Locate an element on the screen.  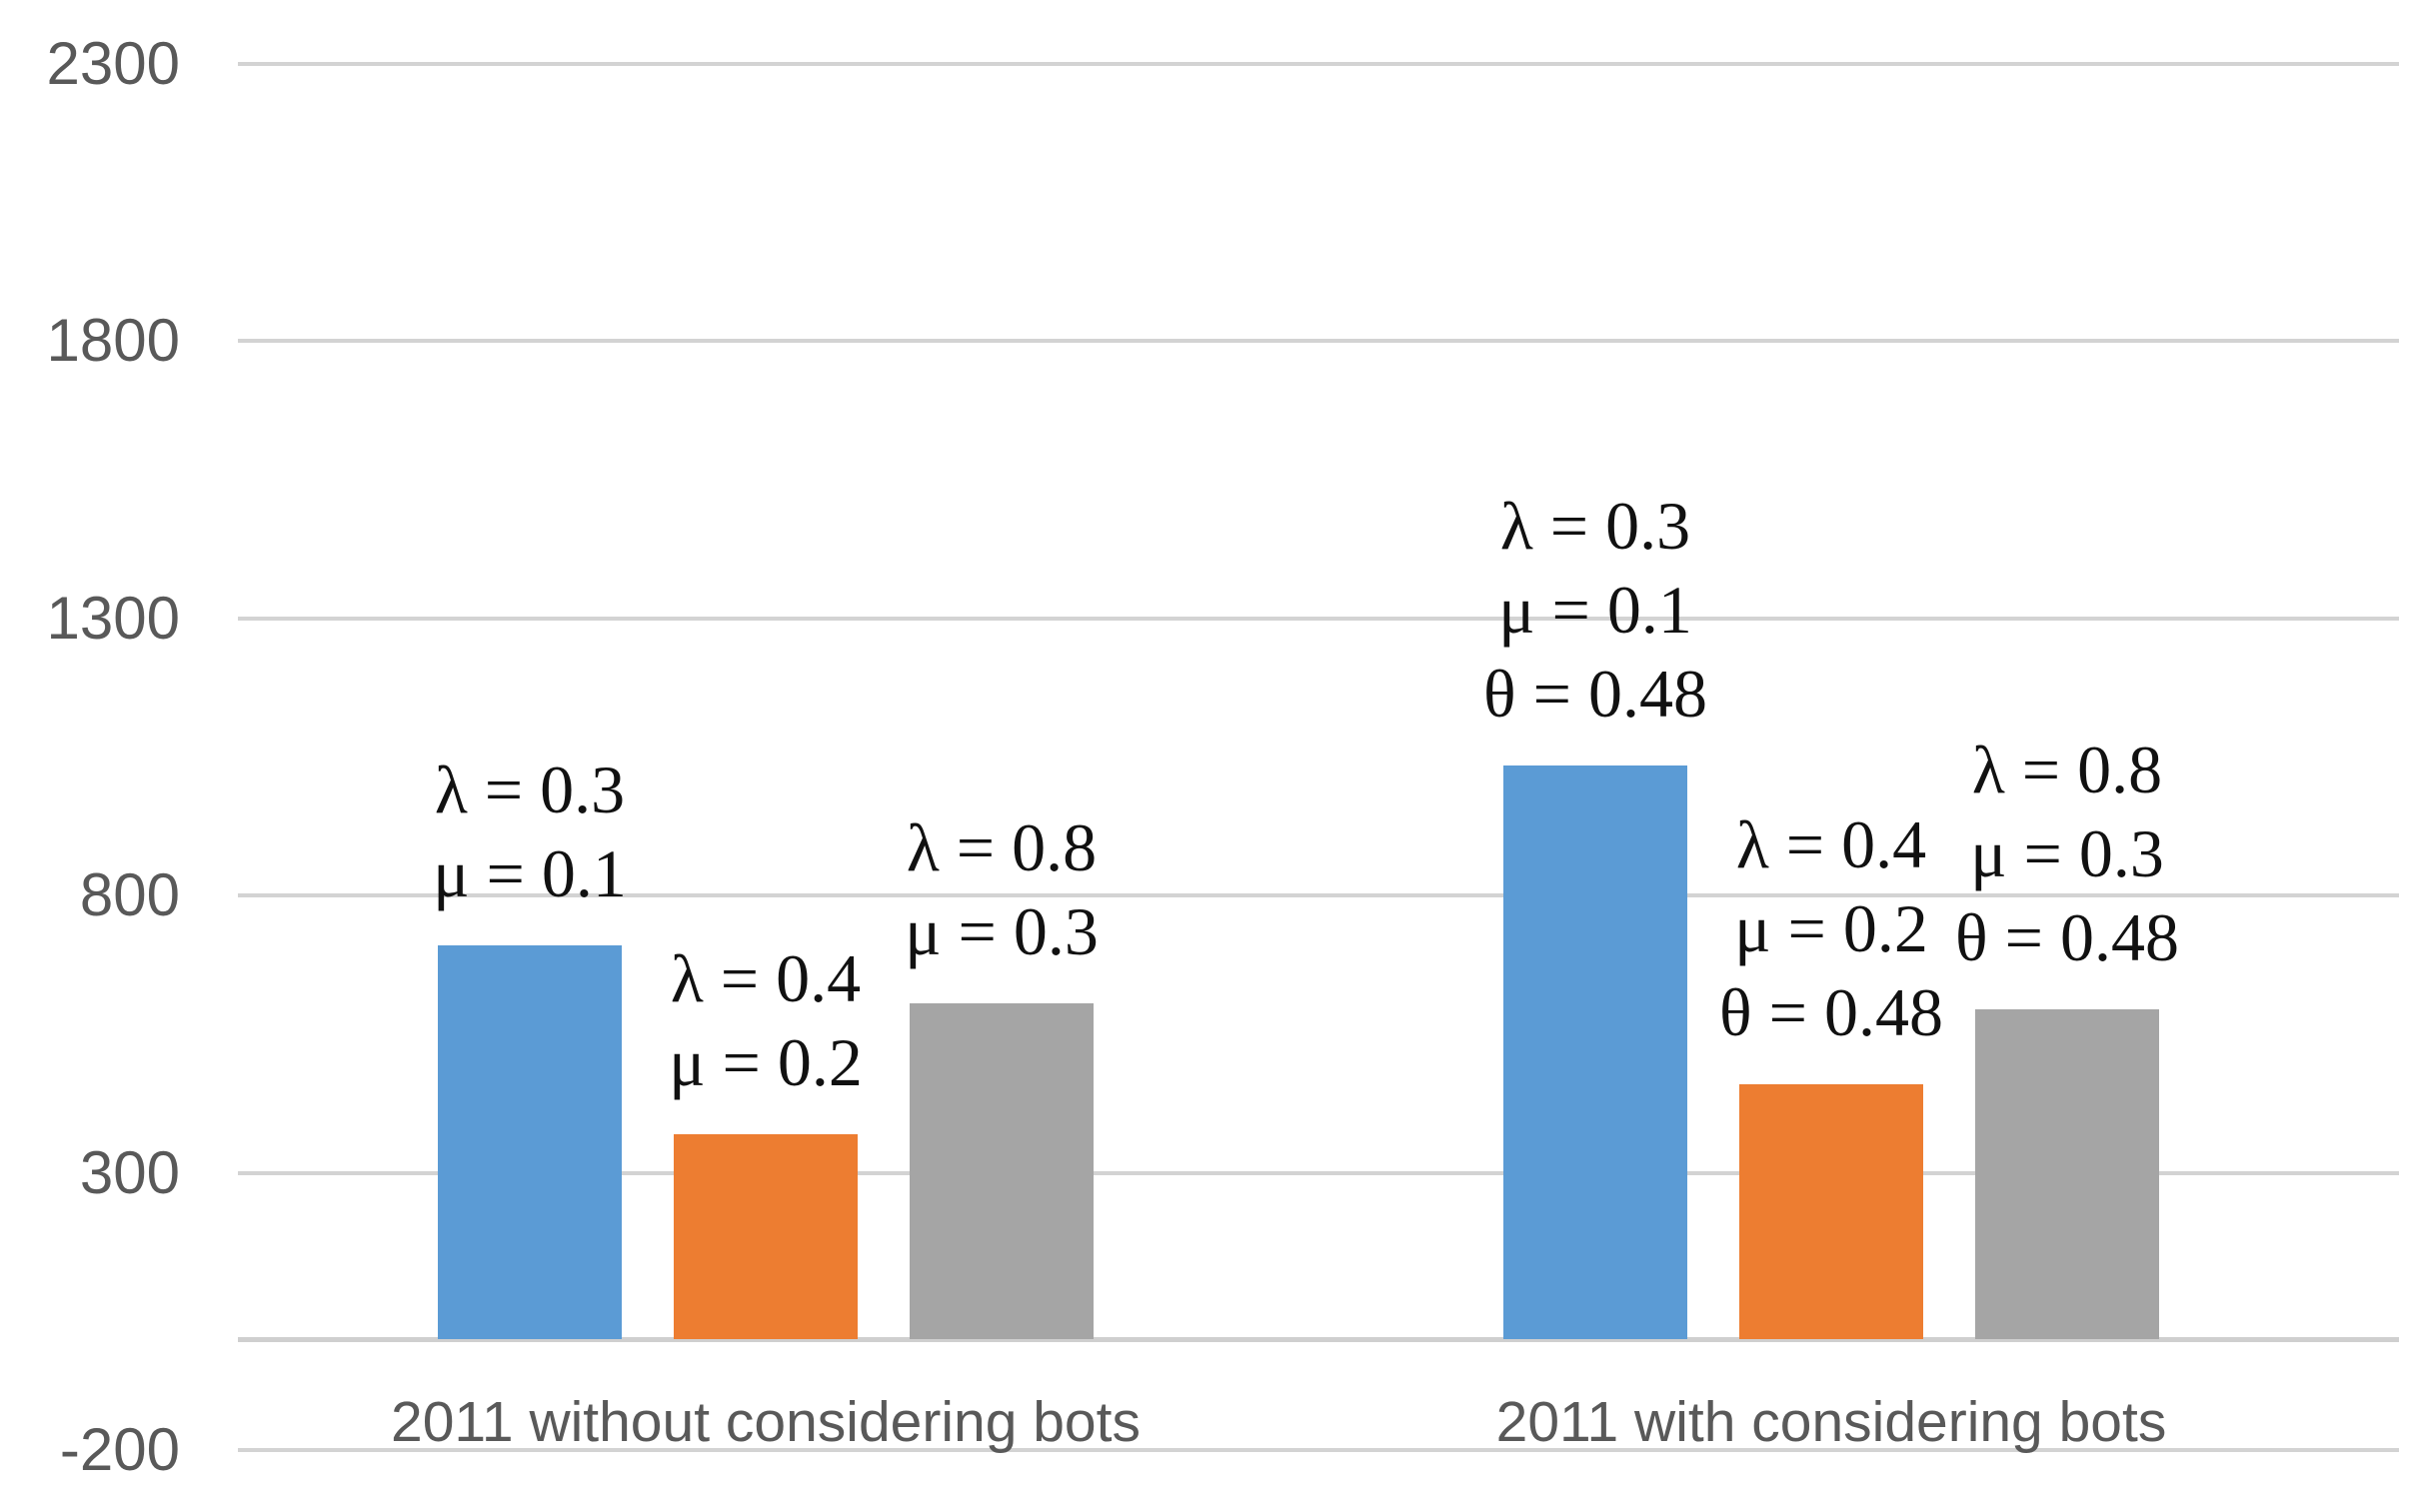
y-axis-tick-label: 300 is located at coordinates (129, 1172).